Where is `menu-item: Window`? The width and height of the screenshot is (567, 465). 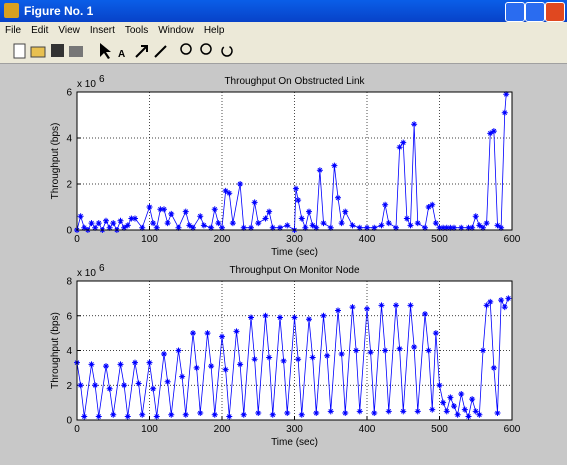
menu-item: Window is located at coordinates (176, 30).